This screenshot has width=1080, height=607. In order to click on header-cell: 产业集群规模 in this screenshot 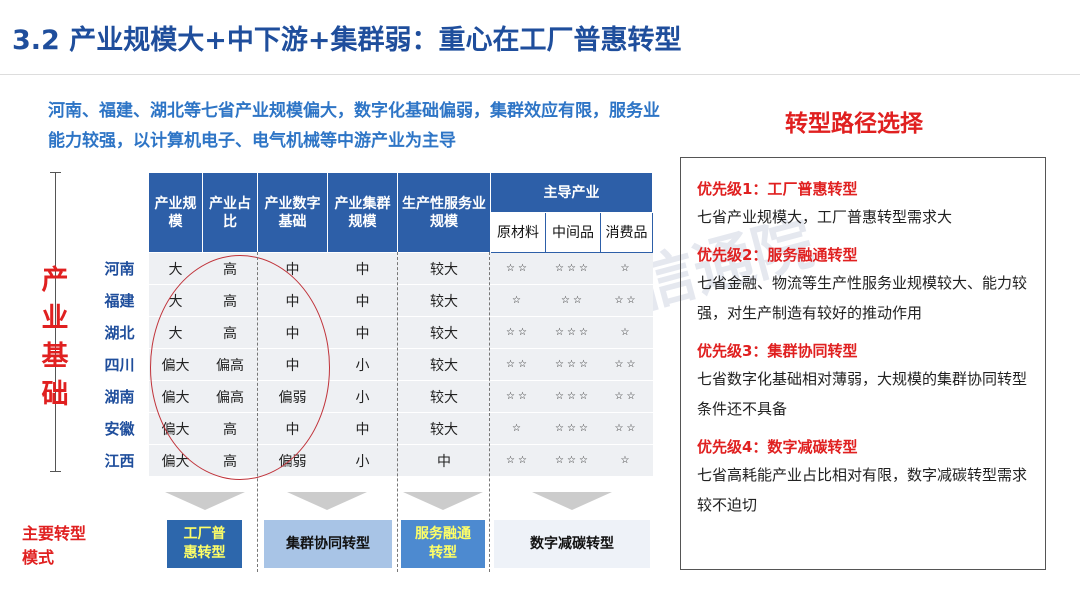, I will do `click(362, 212)`.